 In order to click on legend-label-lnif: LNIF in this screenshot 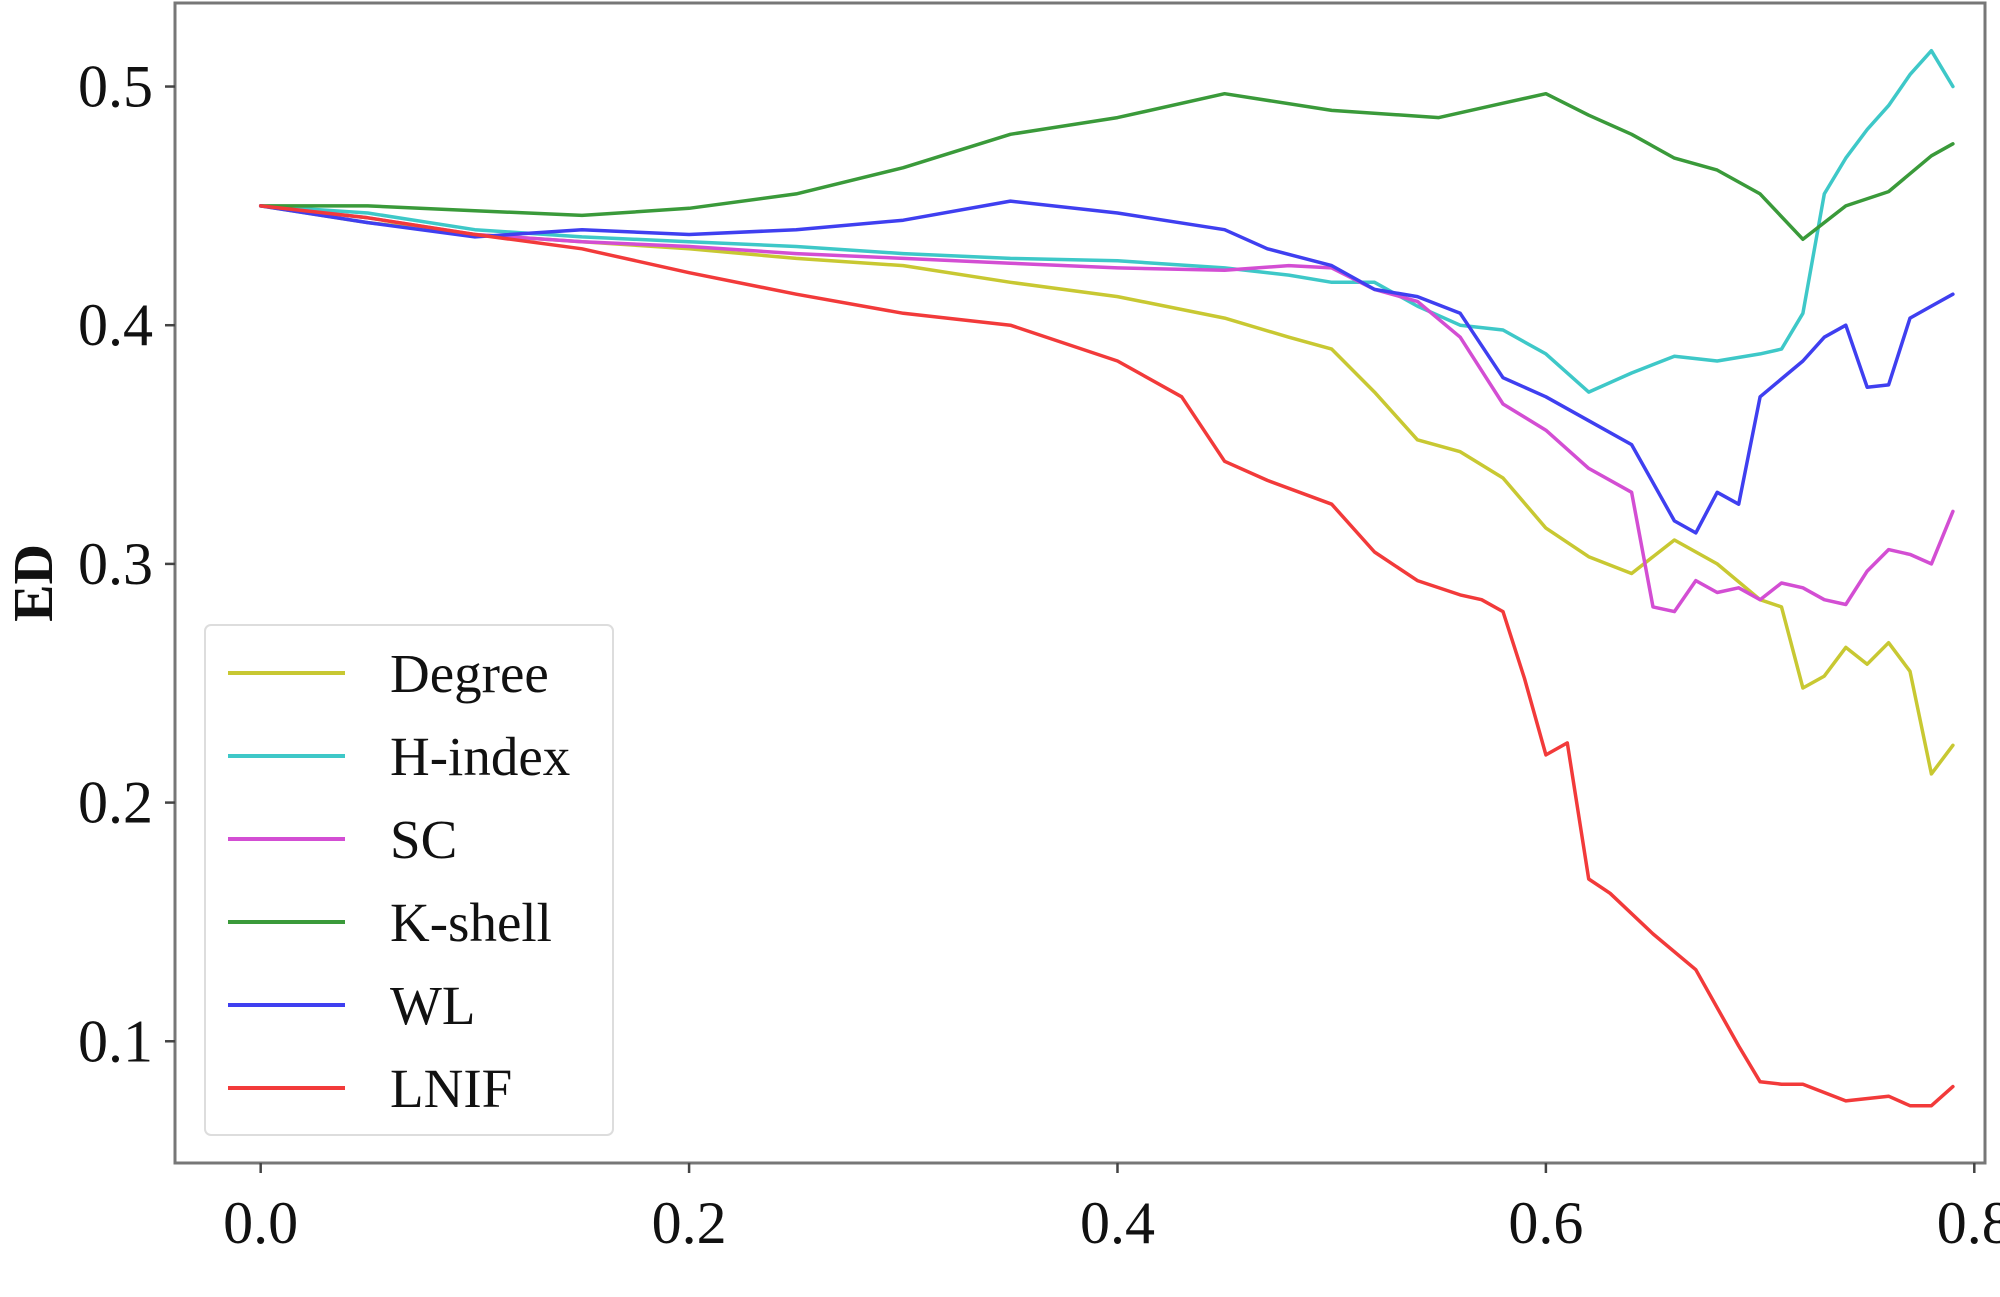, I will do `click(451, 1088)`.